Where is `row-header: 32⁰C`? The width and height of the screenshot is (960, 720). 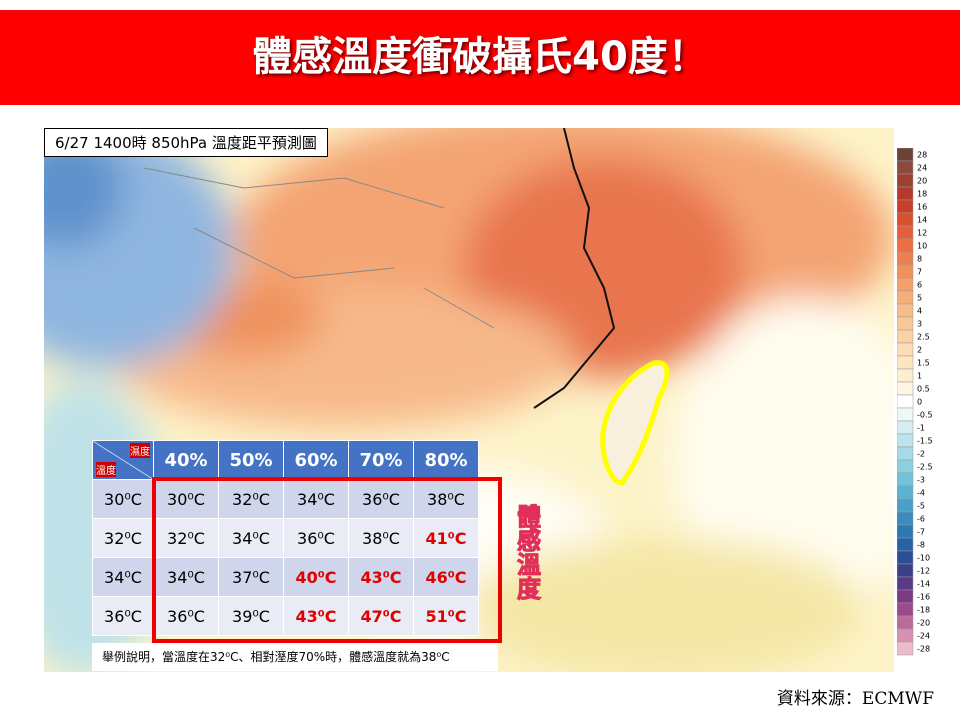 row-header: 32⁰C is located at coordinates (123, 538).